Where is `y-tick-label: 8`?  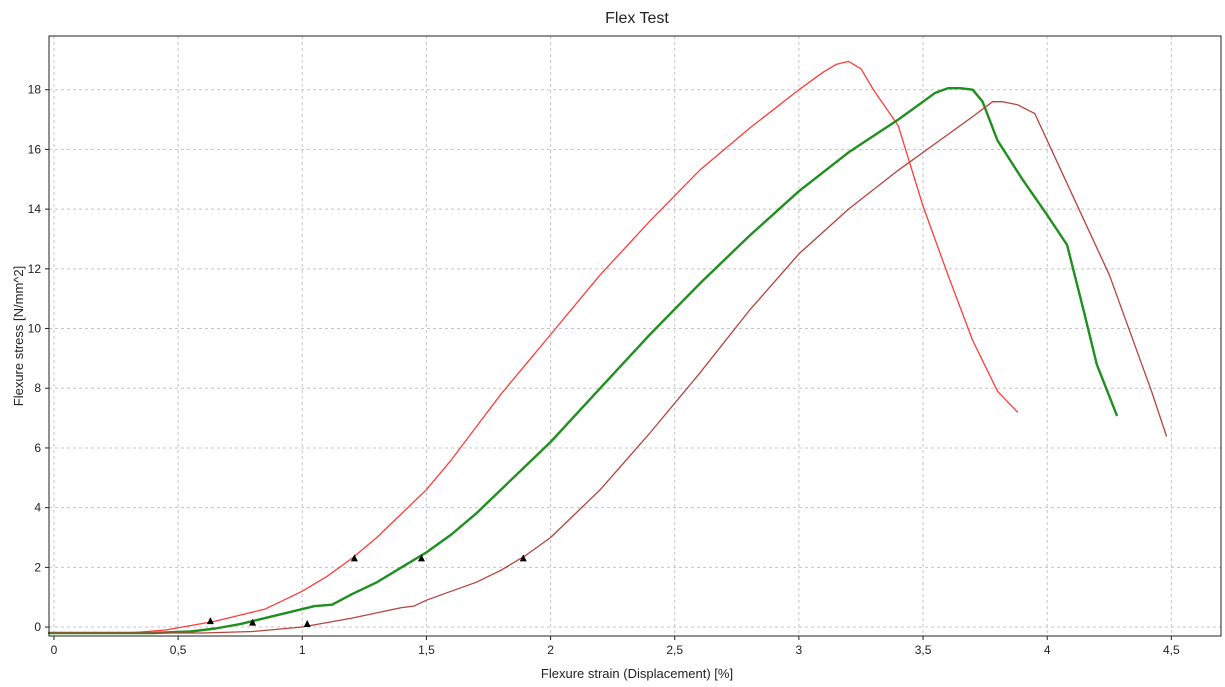 y-tick-label: 8 is located at coordinates (37, 388).